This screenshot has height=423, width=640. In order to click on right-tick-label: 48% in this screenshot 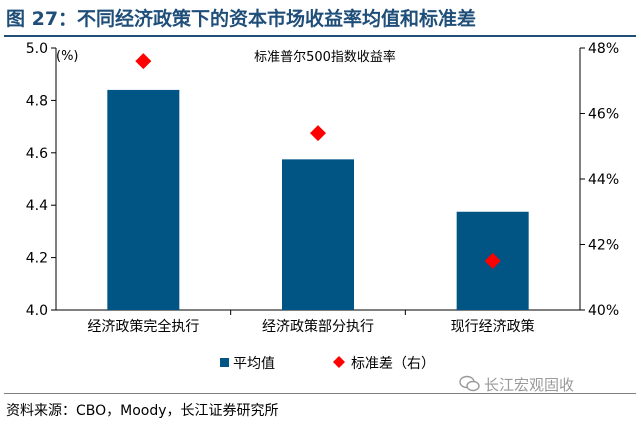, I will do `click(603, 49)`.